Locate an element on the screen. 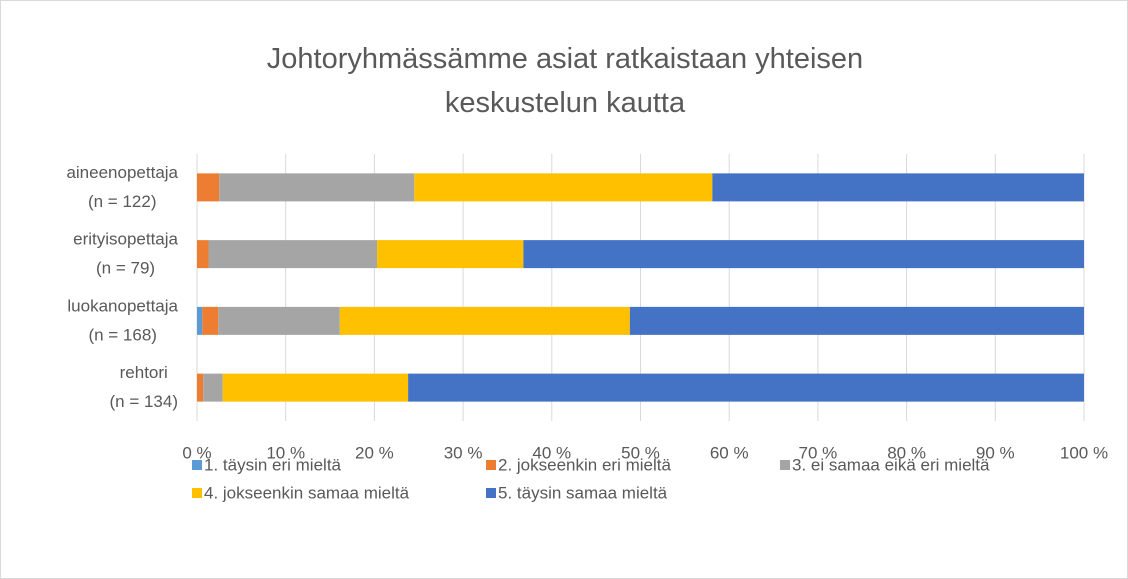  y-tick-label: rehtori is located at coordinates (144, 372).